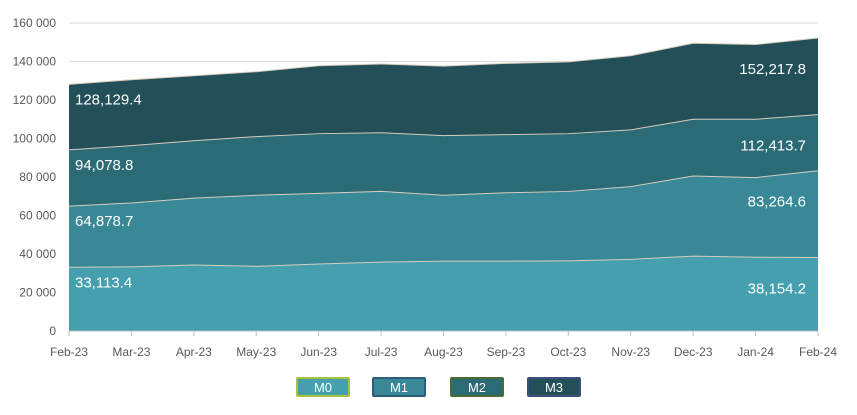 This screenshot has width=857, height=415. I want to click on x-tick-label: Nov-23, so click(630, 352).